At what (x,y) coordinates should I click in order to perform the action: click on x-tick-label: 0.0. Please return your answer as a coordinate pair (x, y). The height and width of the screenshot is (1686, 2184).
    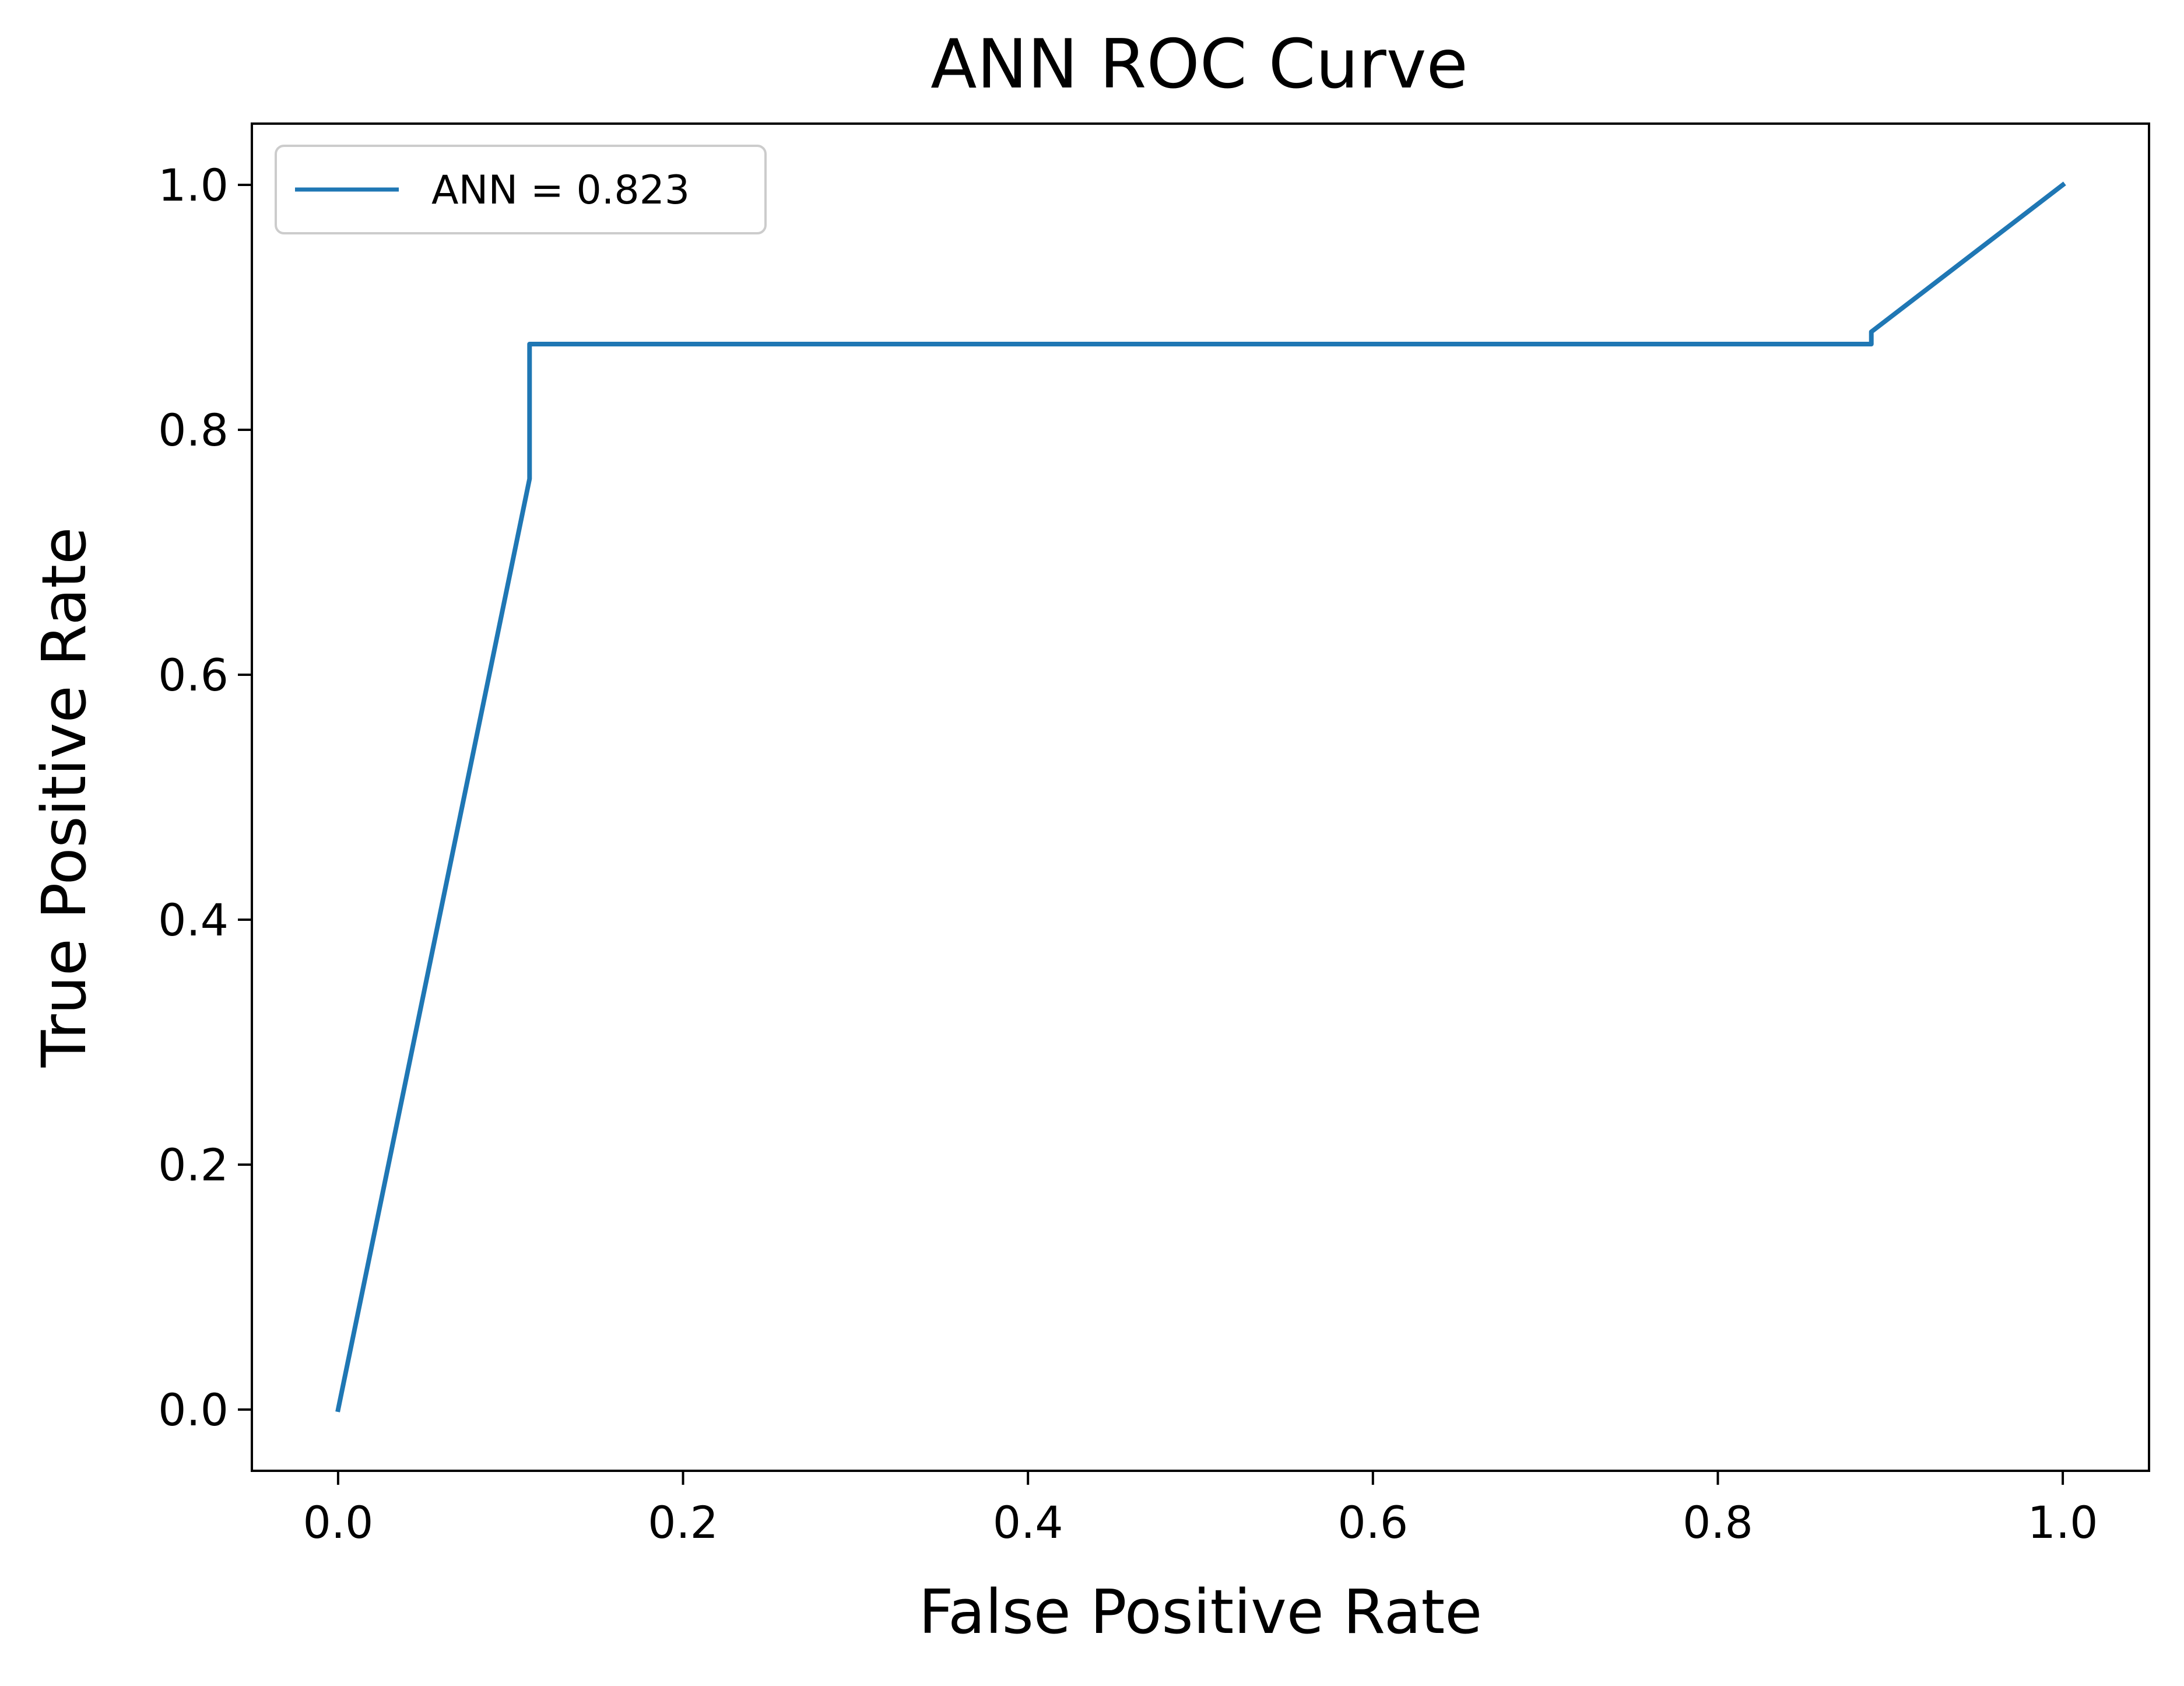
    Looking at the image, I should click on (338, 1522).